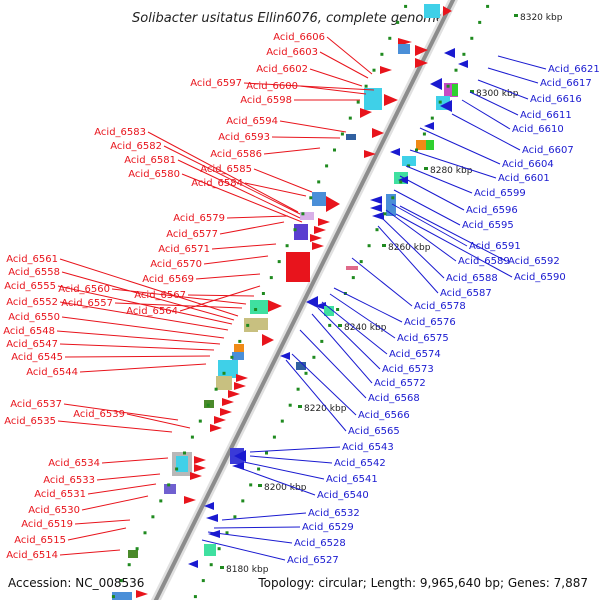  I want to click on gene-label-left: Acid_6577, so click(192, 234).